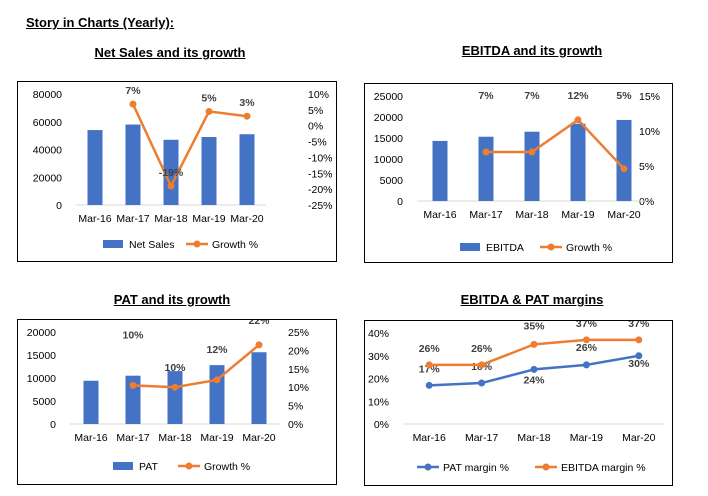 Image resolution: width=708 pixels, height=496 pixels. I want to click on legend-label: PAT margin %, so click(476, 468).